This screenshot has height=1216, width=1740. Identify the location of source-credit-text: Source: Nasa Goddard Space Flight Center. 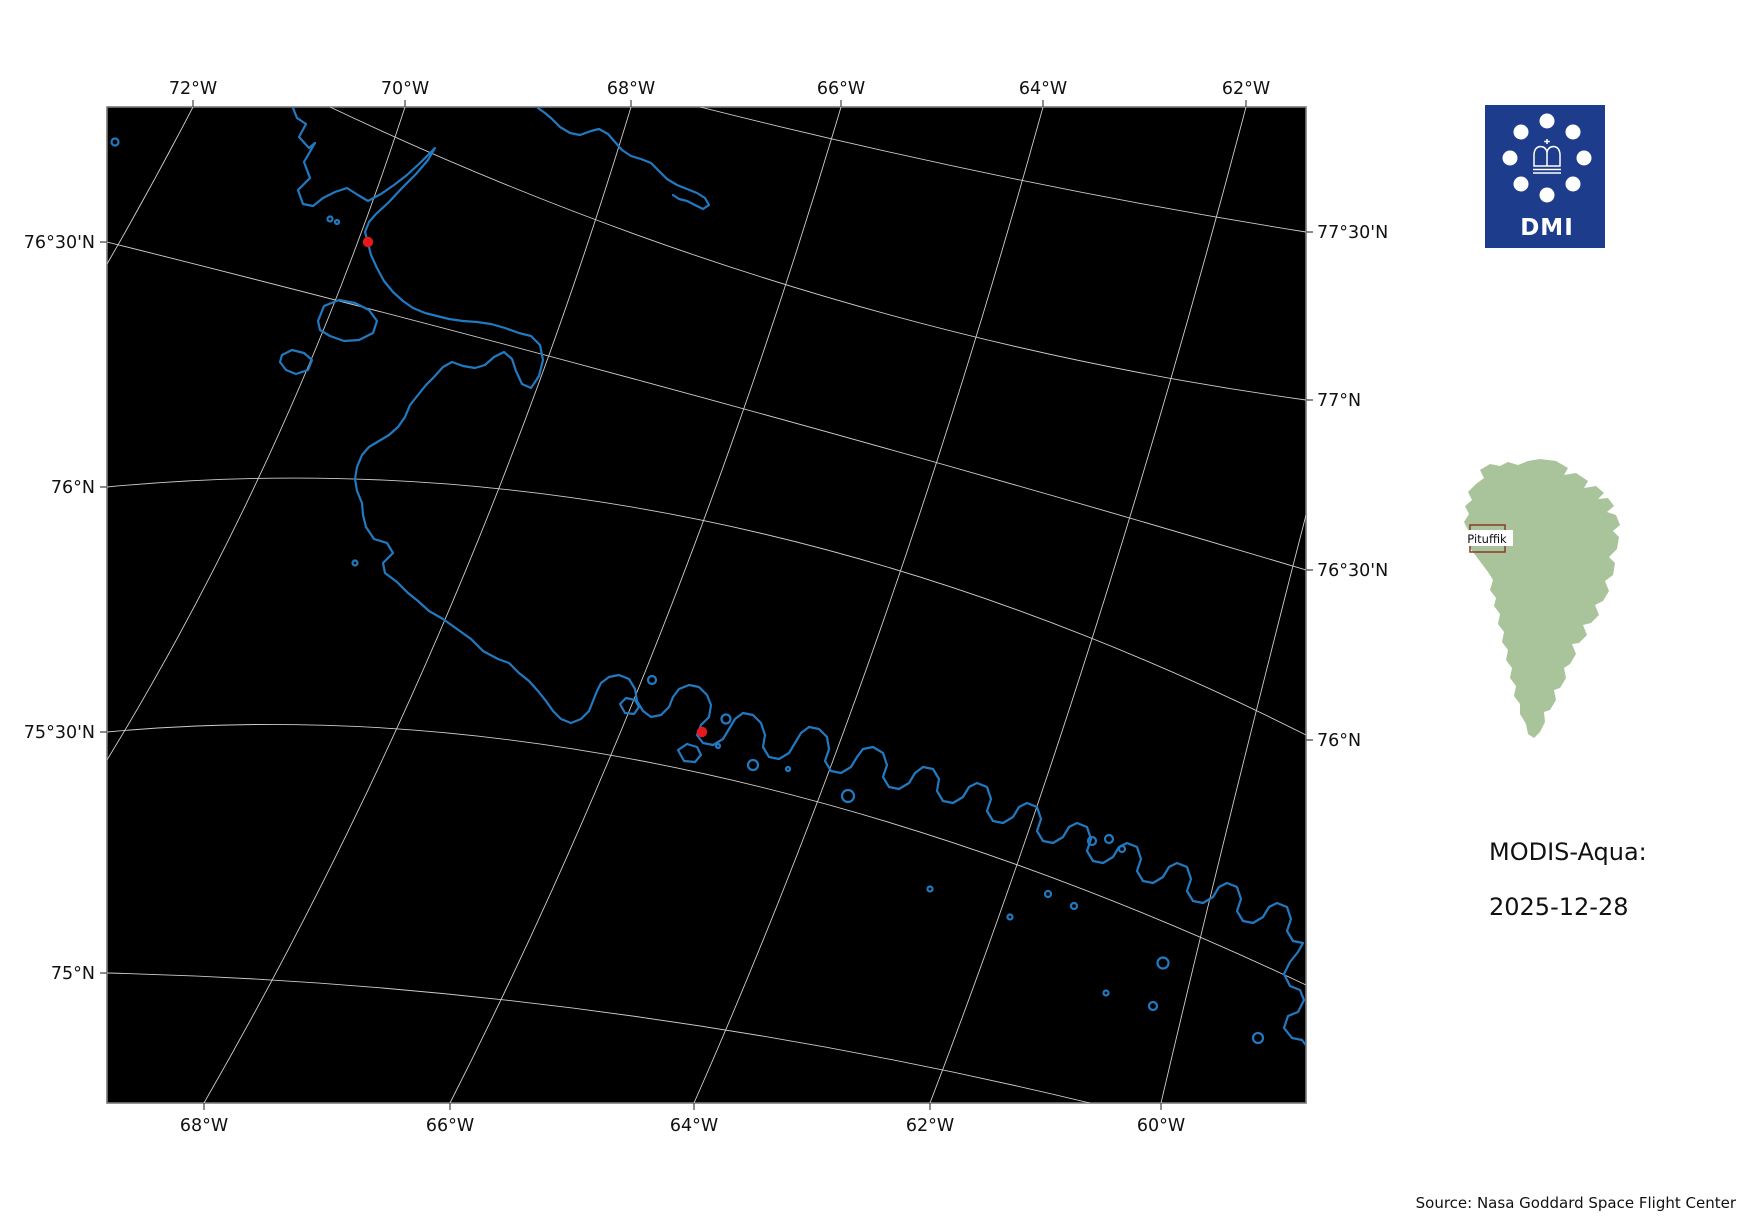
(1576, 1203).